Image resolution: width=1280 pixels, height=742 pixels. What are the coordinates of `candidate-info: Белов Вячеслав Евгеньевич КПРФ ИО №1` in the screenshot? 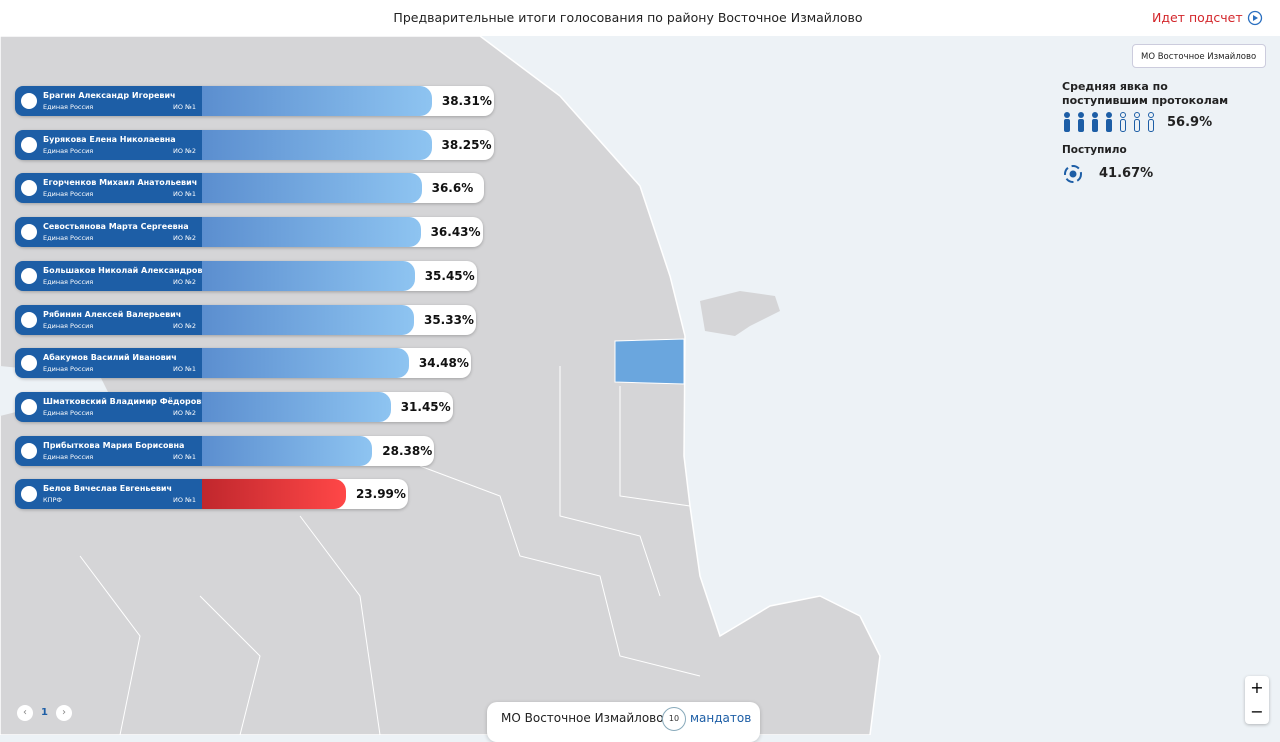 It's located at (108, 494).